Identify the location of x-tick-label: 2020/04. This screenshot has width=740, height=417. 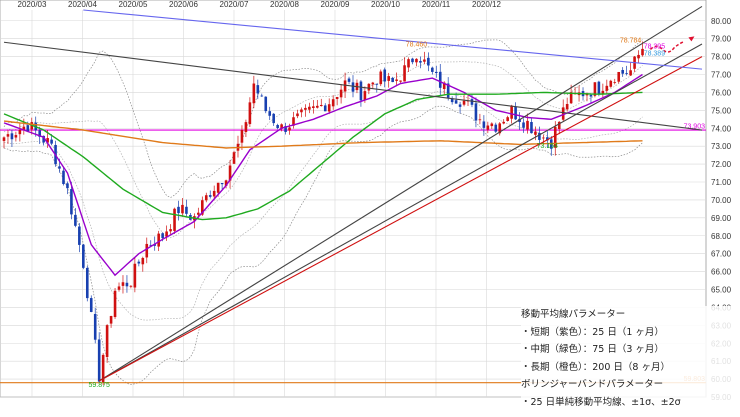
(82, 4).